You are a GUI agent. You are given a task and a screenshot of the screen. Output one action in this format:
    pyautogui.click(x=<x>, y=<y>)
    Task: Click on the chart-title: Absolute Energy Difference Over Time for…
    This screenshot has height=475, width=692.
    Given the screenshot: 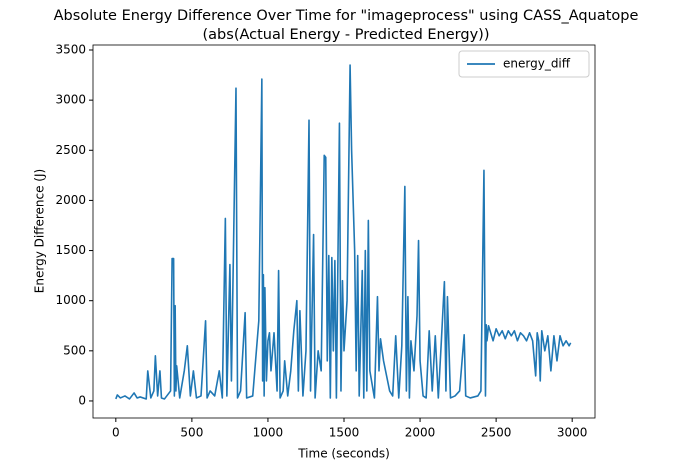 What is the action you would take?
    pyautogui.click(x=346, y=16)
    